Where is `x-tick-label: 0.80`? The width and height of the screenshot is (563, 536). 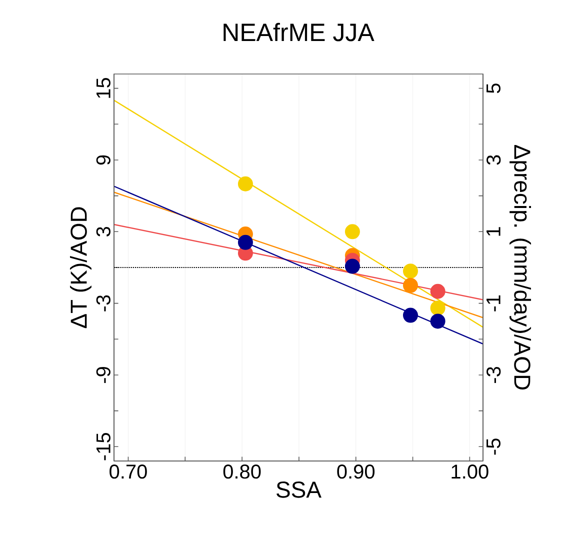
x-tick-label: 0.80 is located at coordinates (242, 471).